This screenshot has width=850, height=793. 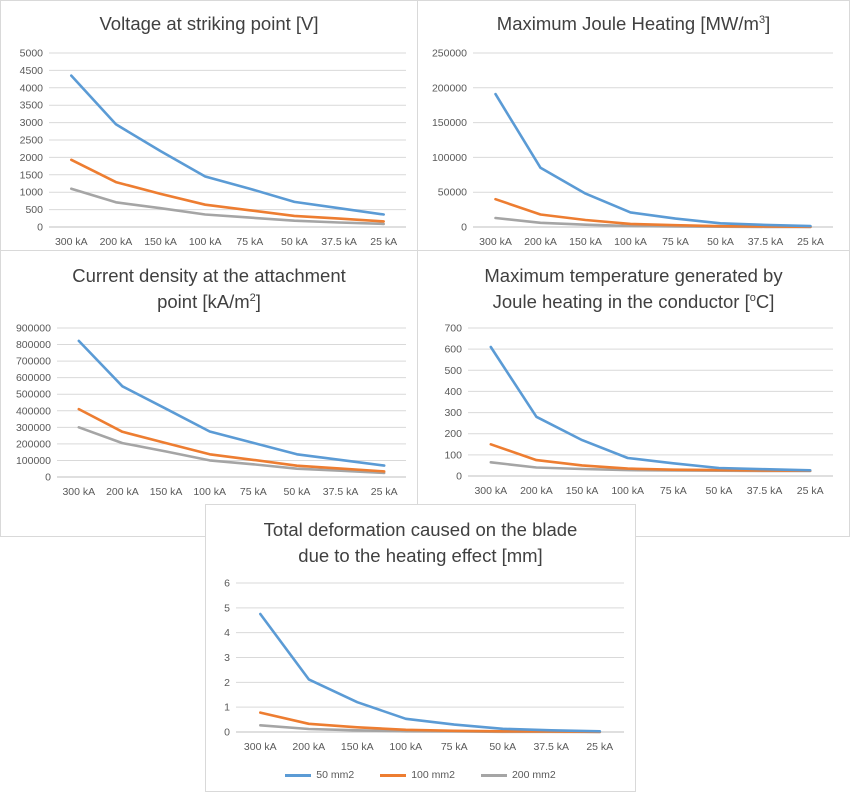 I want to click on y-tick-label: 5, so click(x=227, y=608).